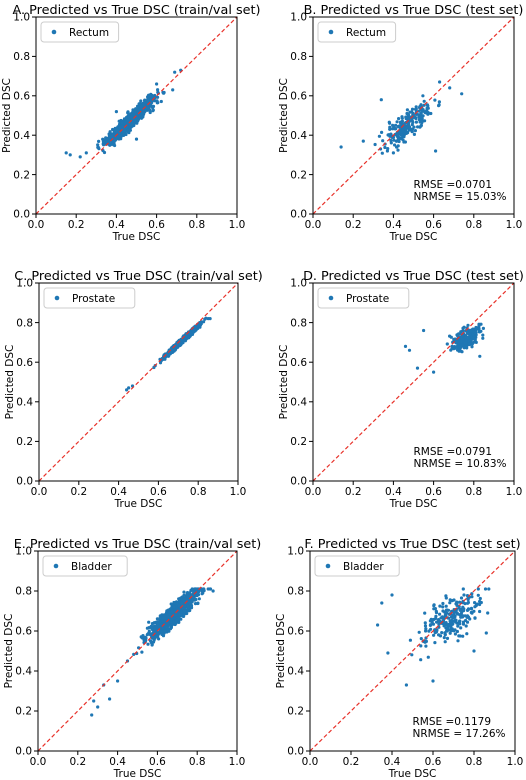  I want to click on legend-box, so click(85, 566).